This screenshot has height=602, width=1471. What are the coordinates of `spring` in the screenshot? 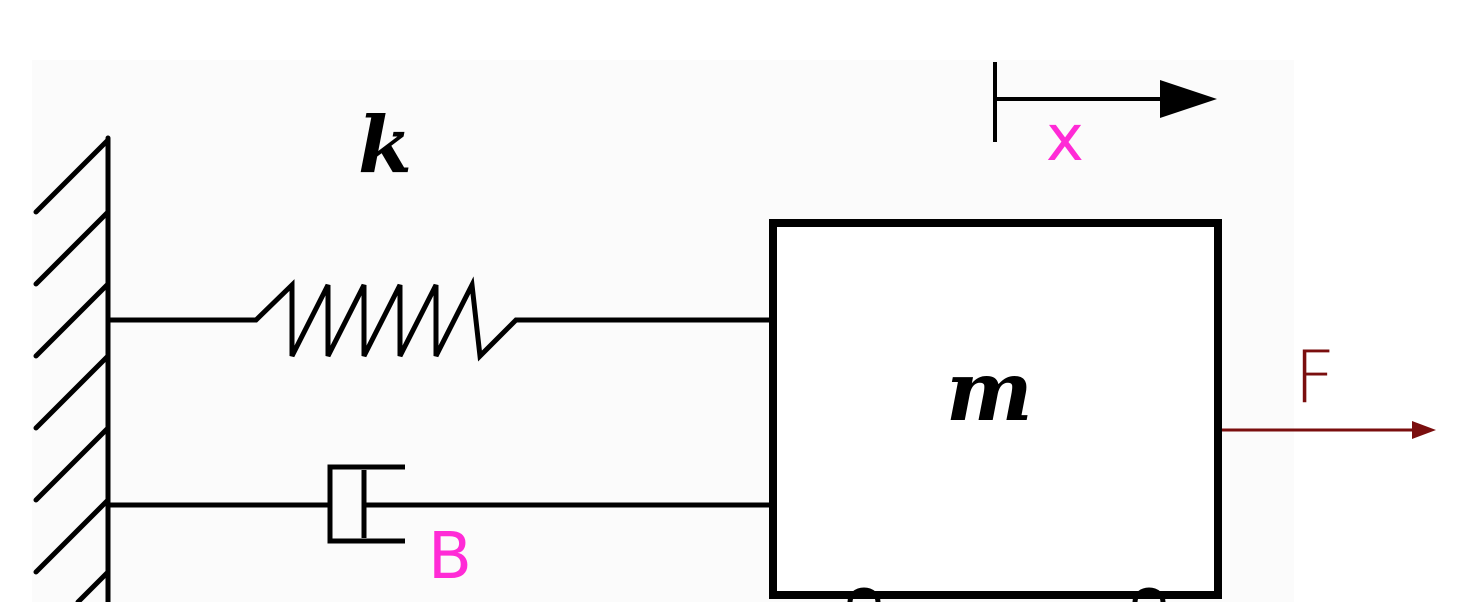 It's located at (439, 319).